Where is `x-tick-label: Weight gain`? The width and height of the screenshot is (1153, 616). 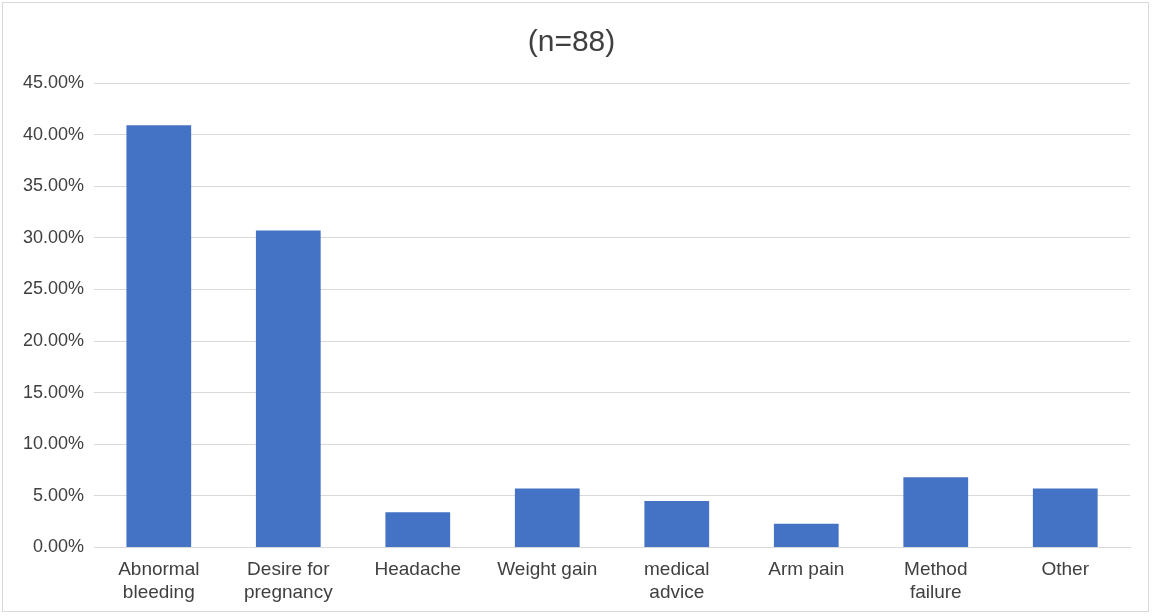 x-tick-label: Weight gain is located at coordinates (547, 569).